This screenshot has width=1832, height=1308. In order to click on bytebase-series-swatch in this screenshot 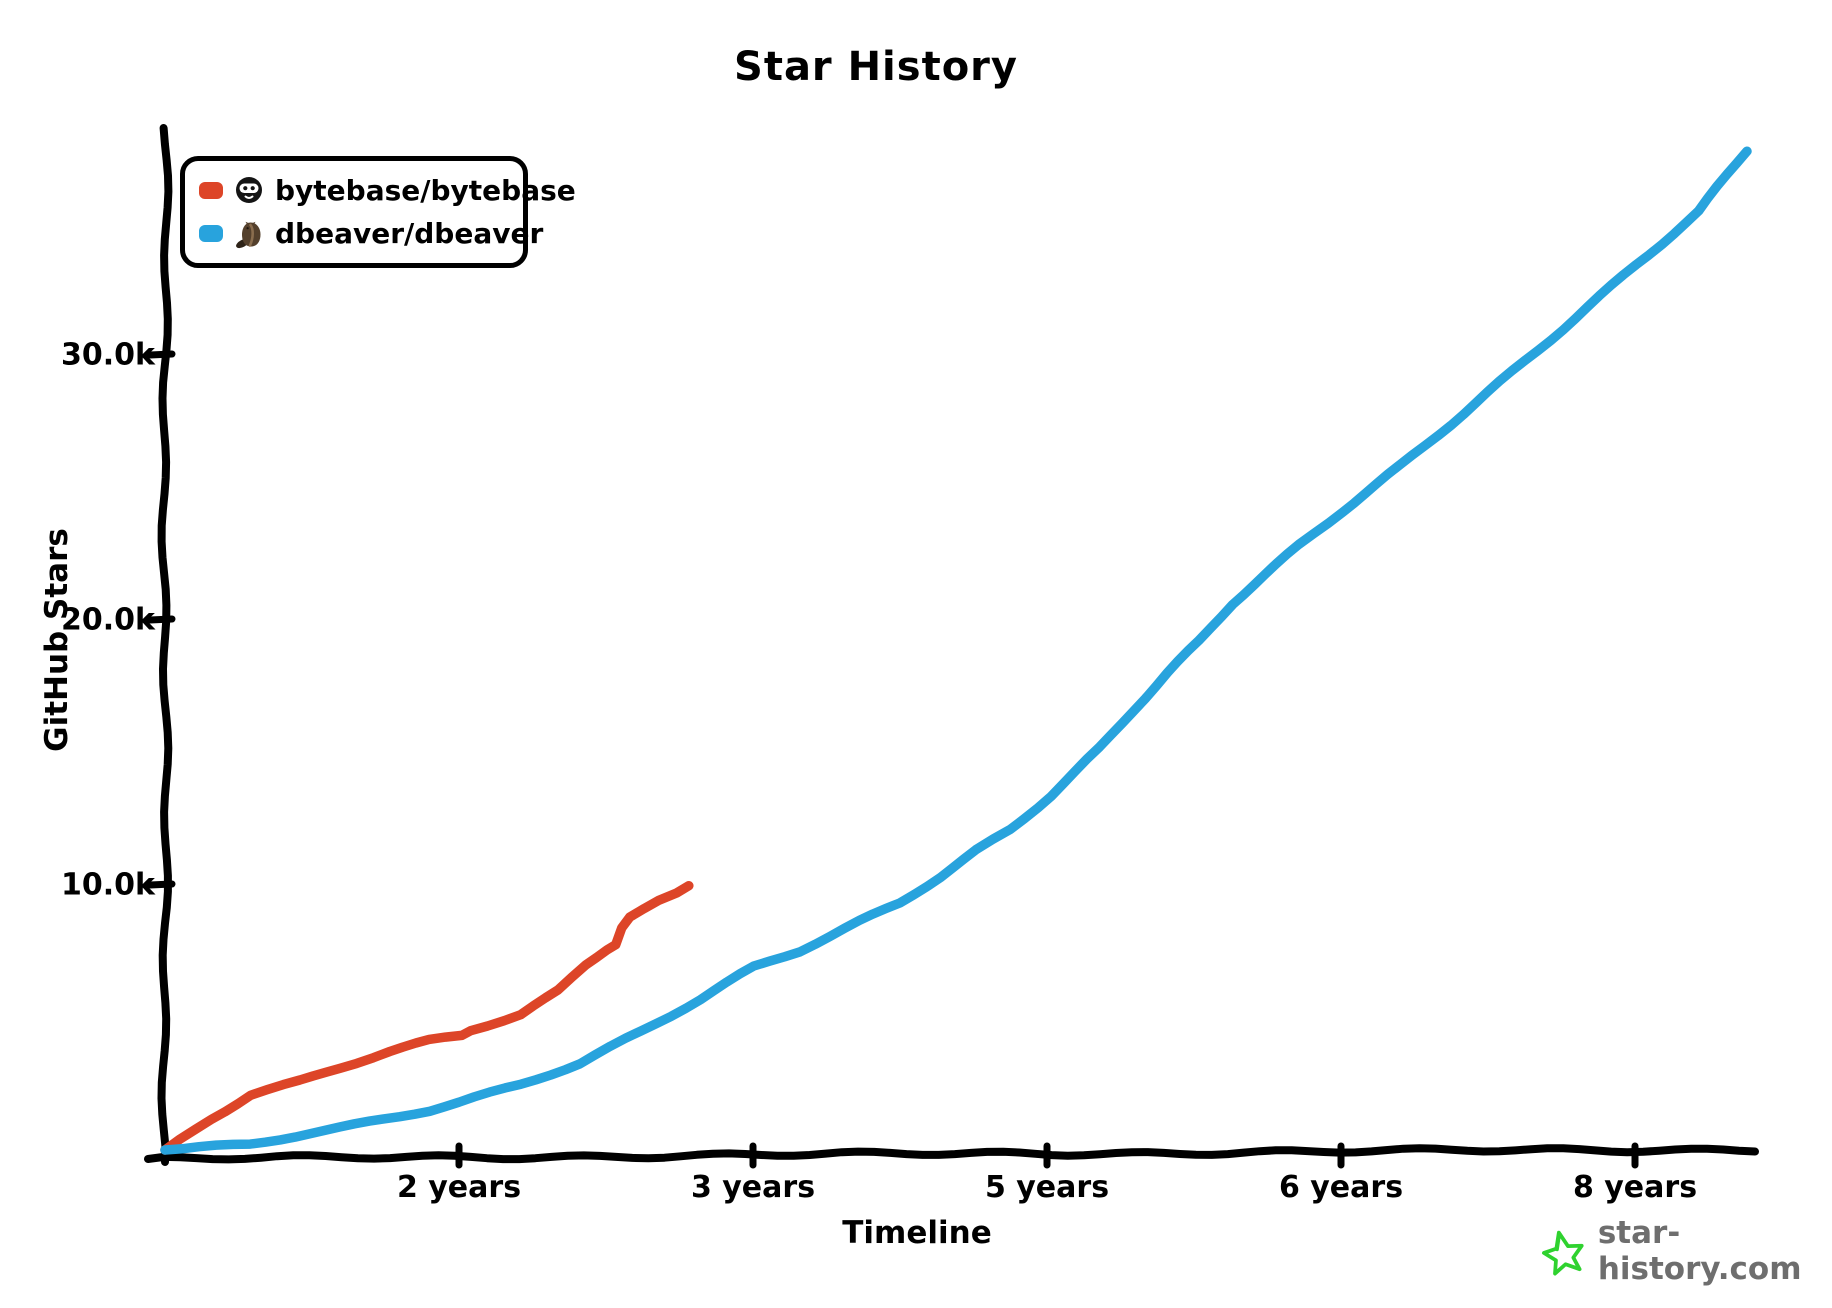, I will do `click(211, 190)`.